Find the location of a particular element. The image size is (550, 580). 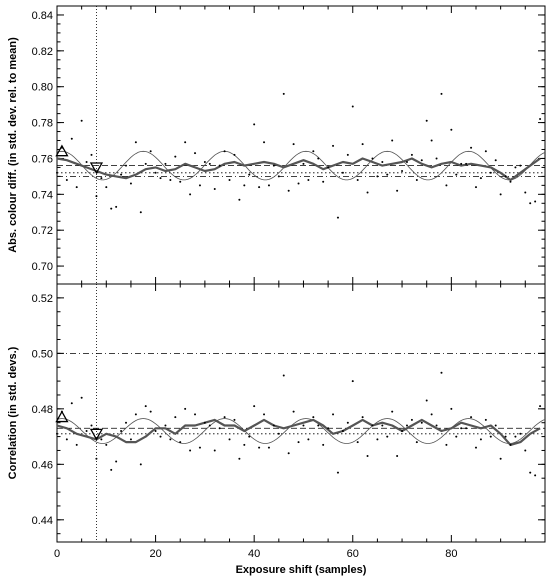

y-tick-label: 0.48 is located at coordinates (42, 410).